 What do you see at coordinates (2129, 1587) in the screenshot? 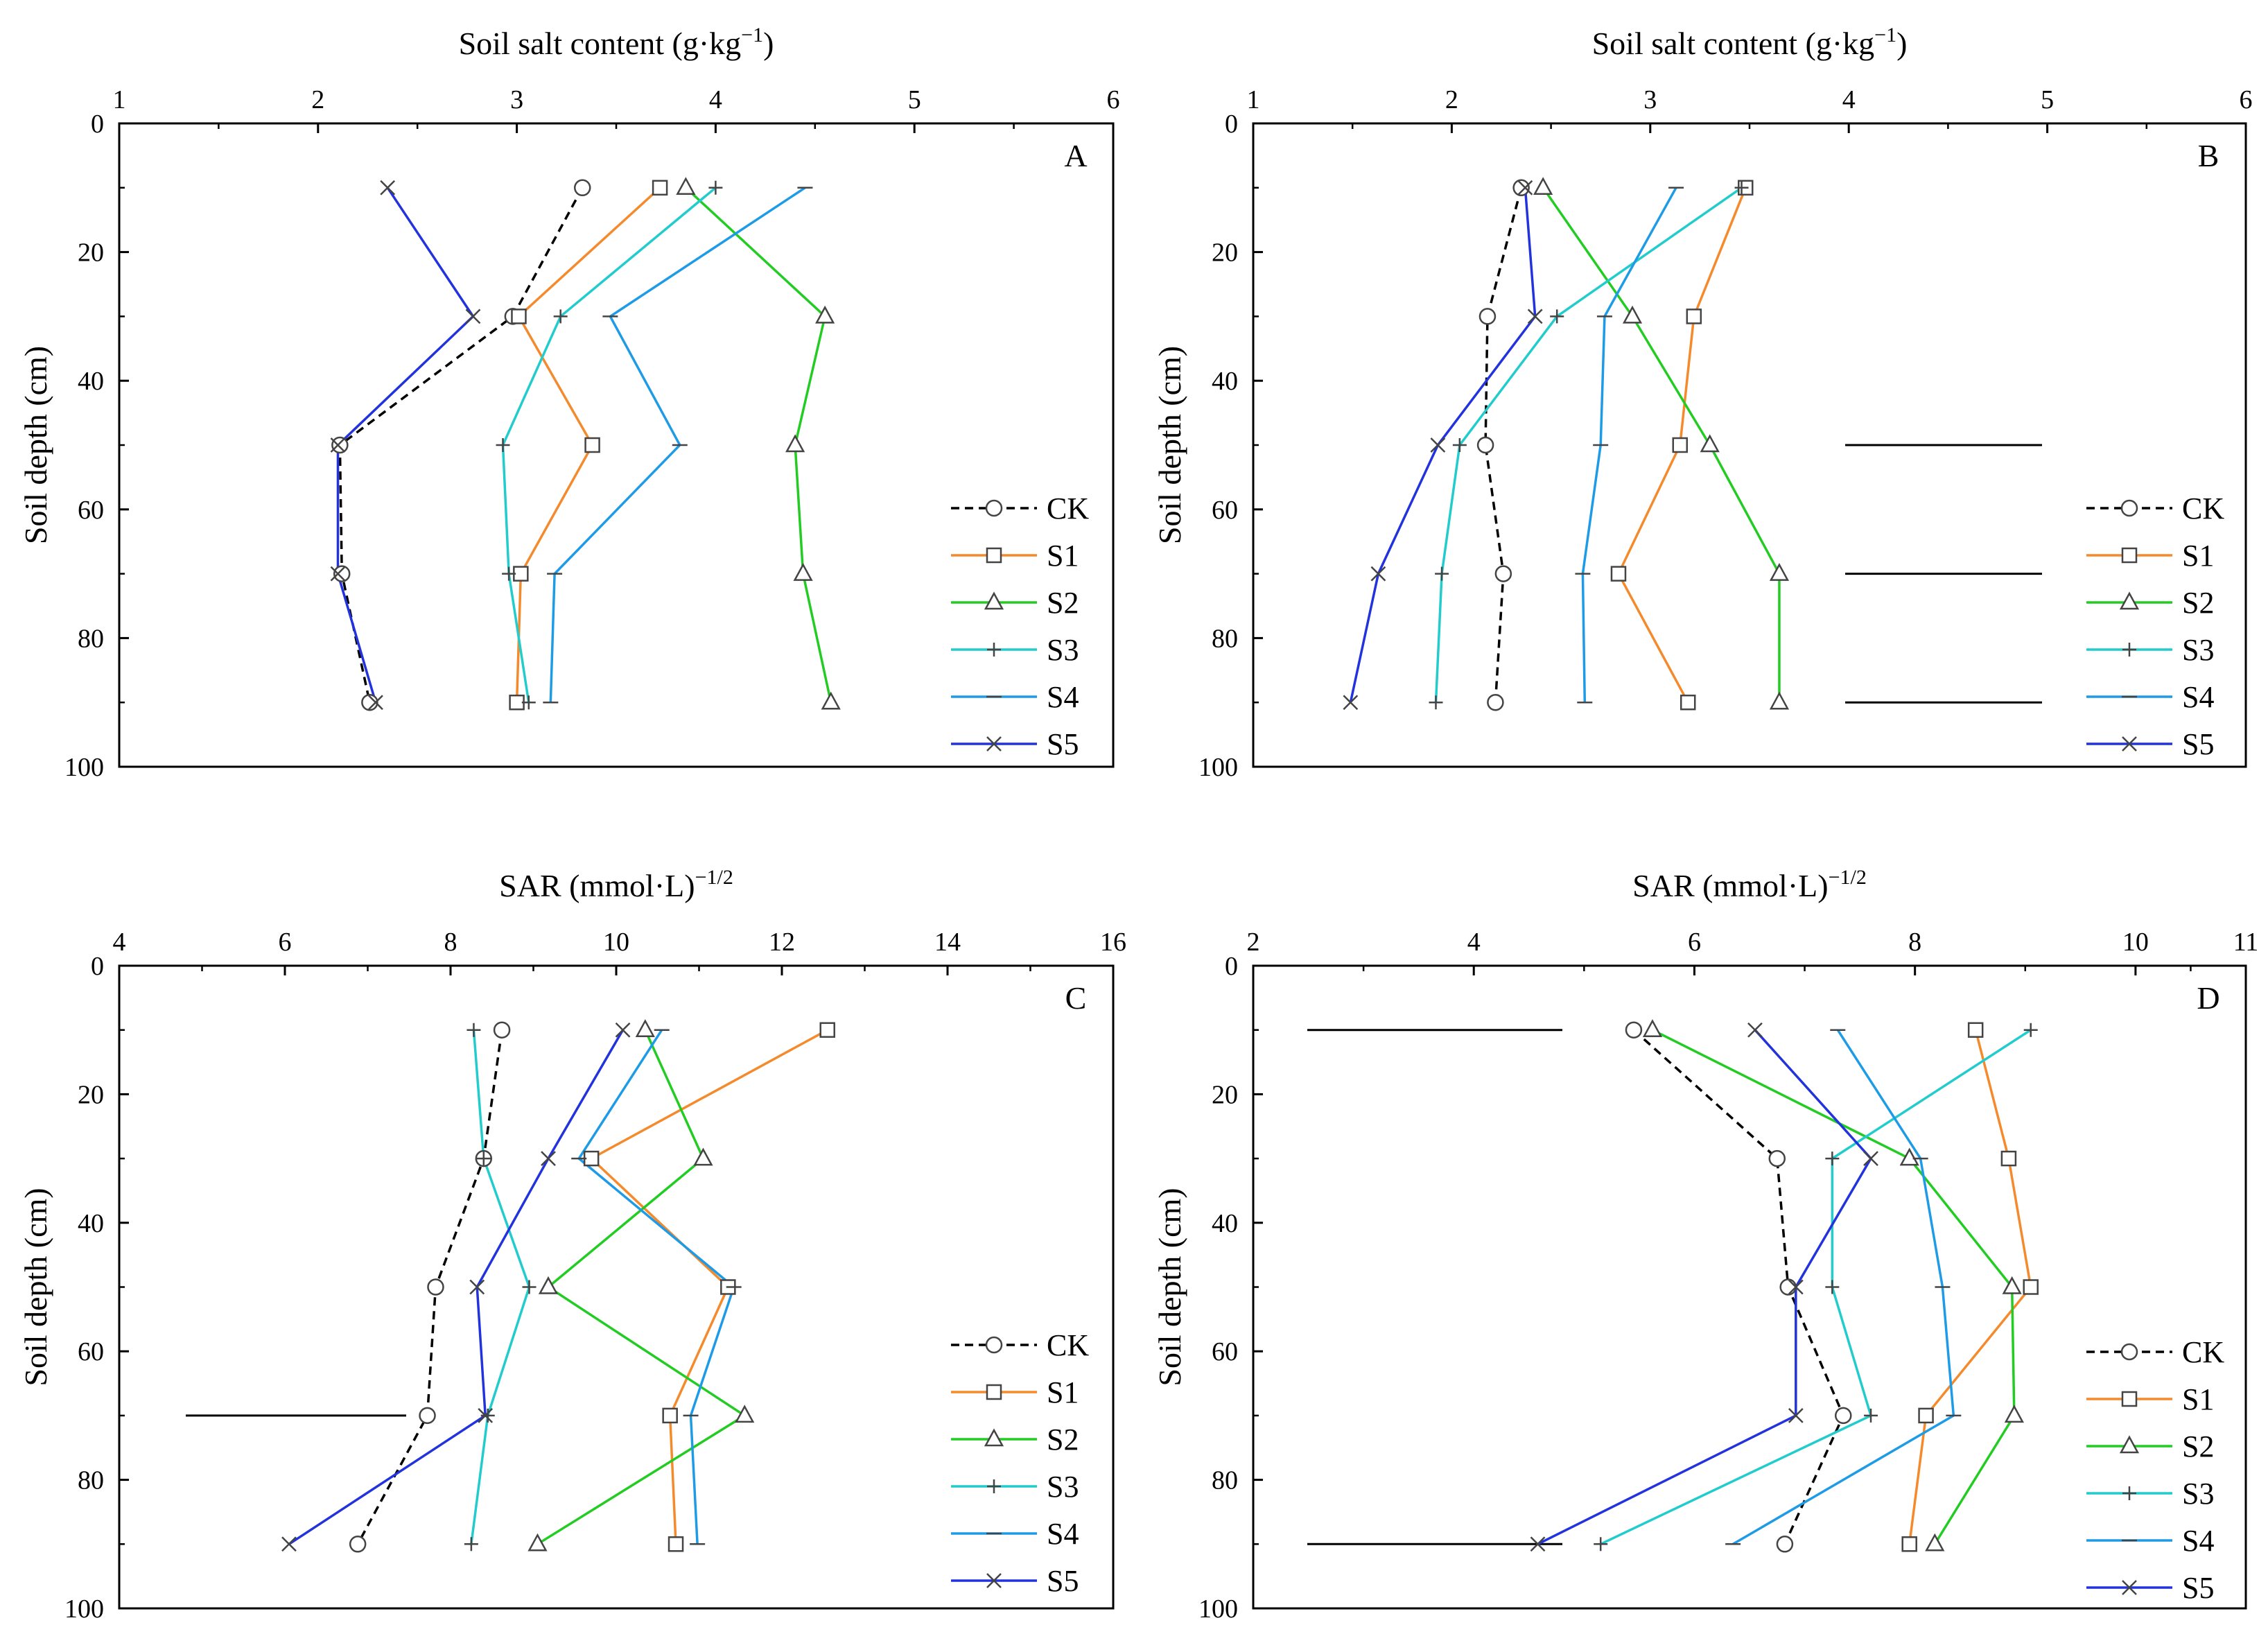
I see `legend-marker-s5` at bounding box center [2129, 1587].